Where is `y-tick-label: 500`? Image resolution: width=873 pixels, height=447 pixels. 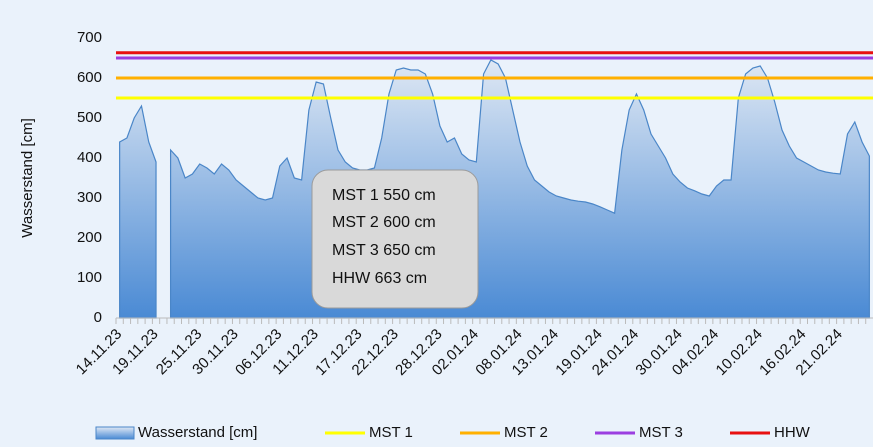 y-tick-label: 500 is located at coordinates (89, 117).